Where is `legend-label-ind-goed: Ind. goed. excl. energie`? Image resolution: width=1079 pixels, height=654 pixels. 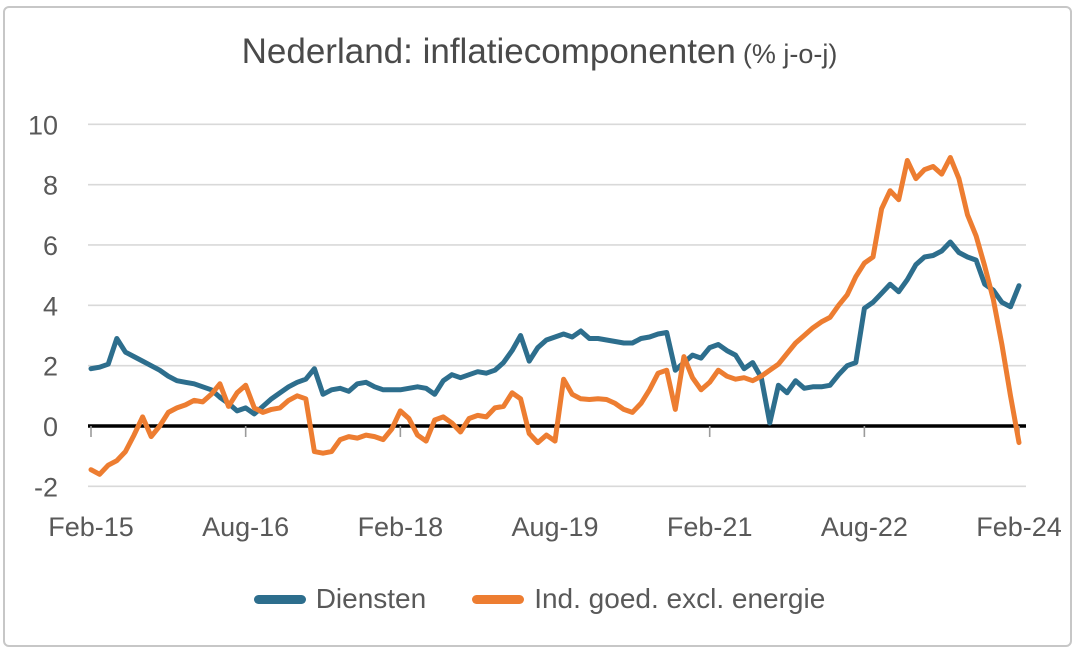 legend-label-ind-goed: Ind. goed. excl. energie is located at coordinates (680, 598).